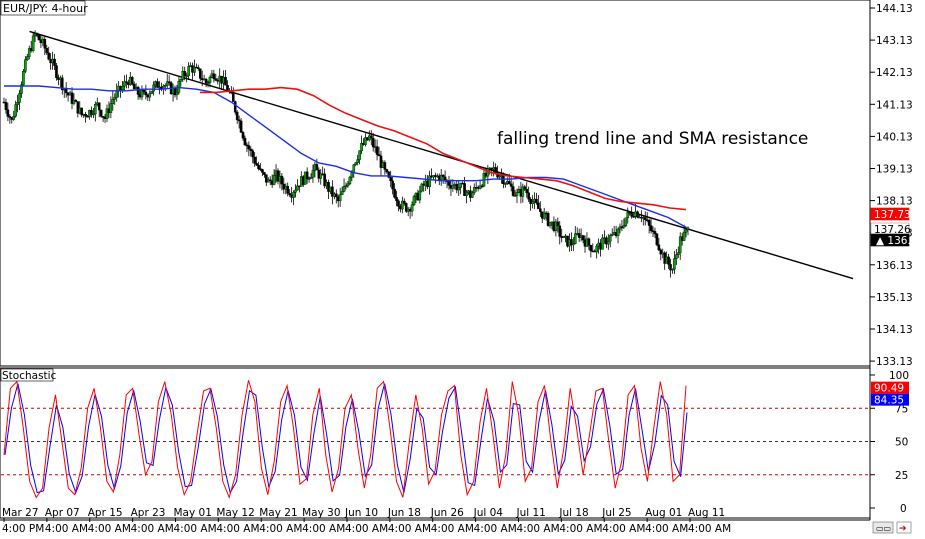 The image size is (925, 539). Describe the element at coordinates (45, 8) in the screenshot. I see `chart-title: EUR/JPY: 4-hour` at that location.